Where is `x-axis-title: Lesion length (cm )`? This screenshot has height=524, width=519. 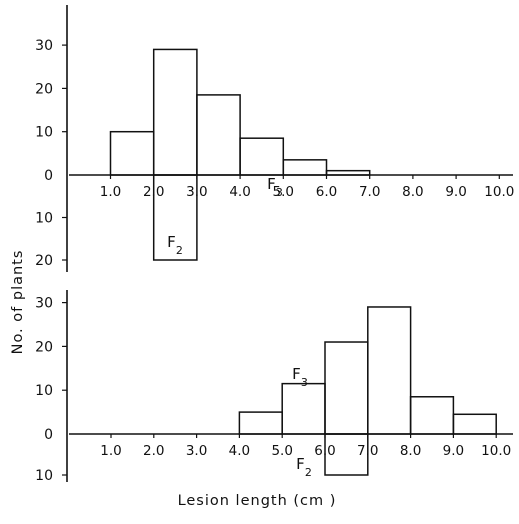
x-axis-title: Lesion length (cm ) is located at coordinates (257, 501).